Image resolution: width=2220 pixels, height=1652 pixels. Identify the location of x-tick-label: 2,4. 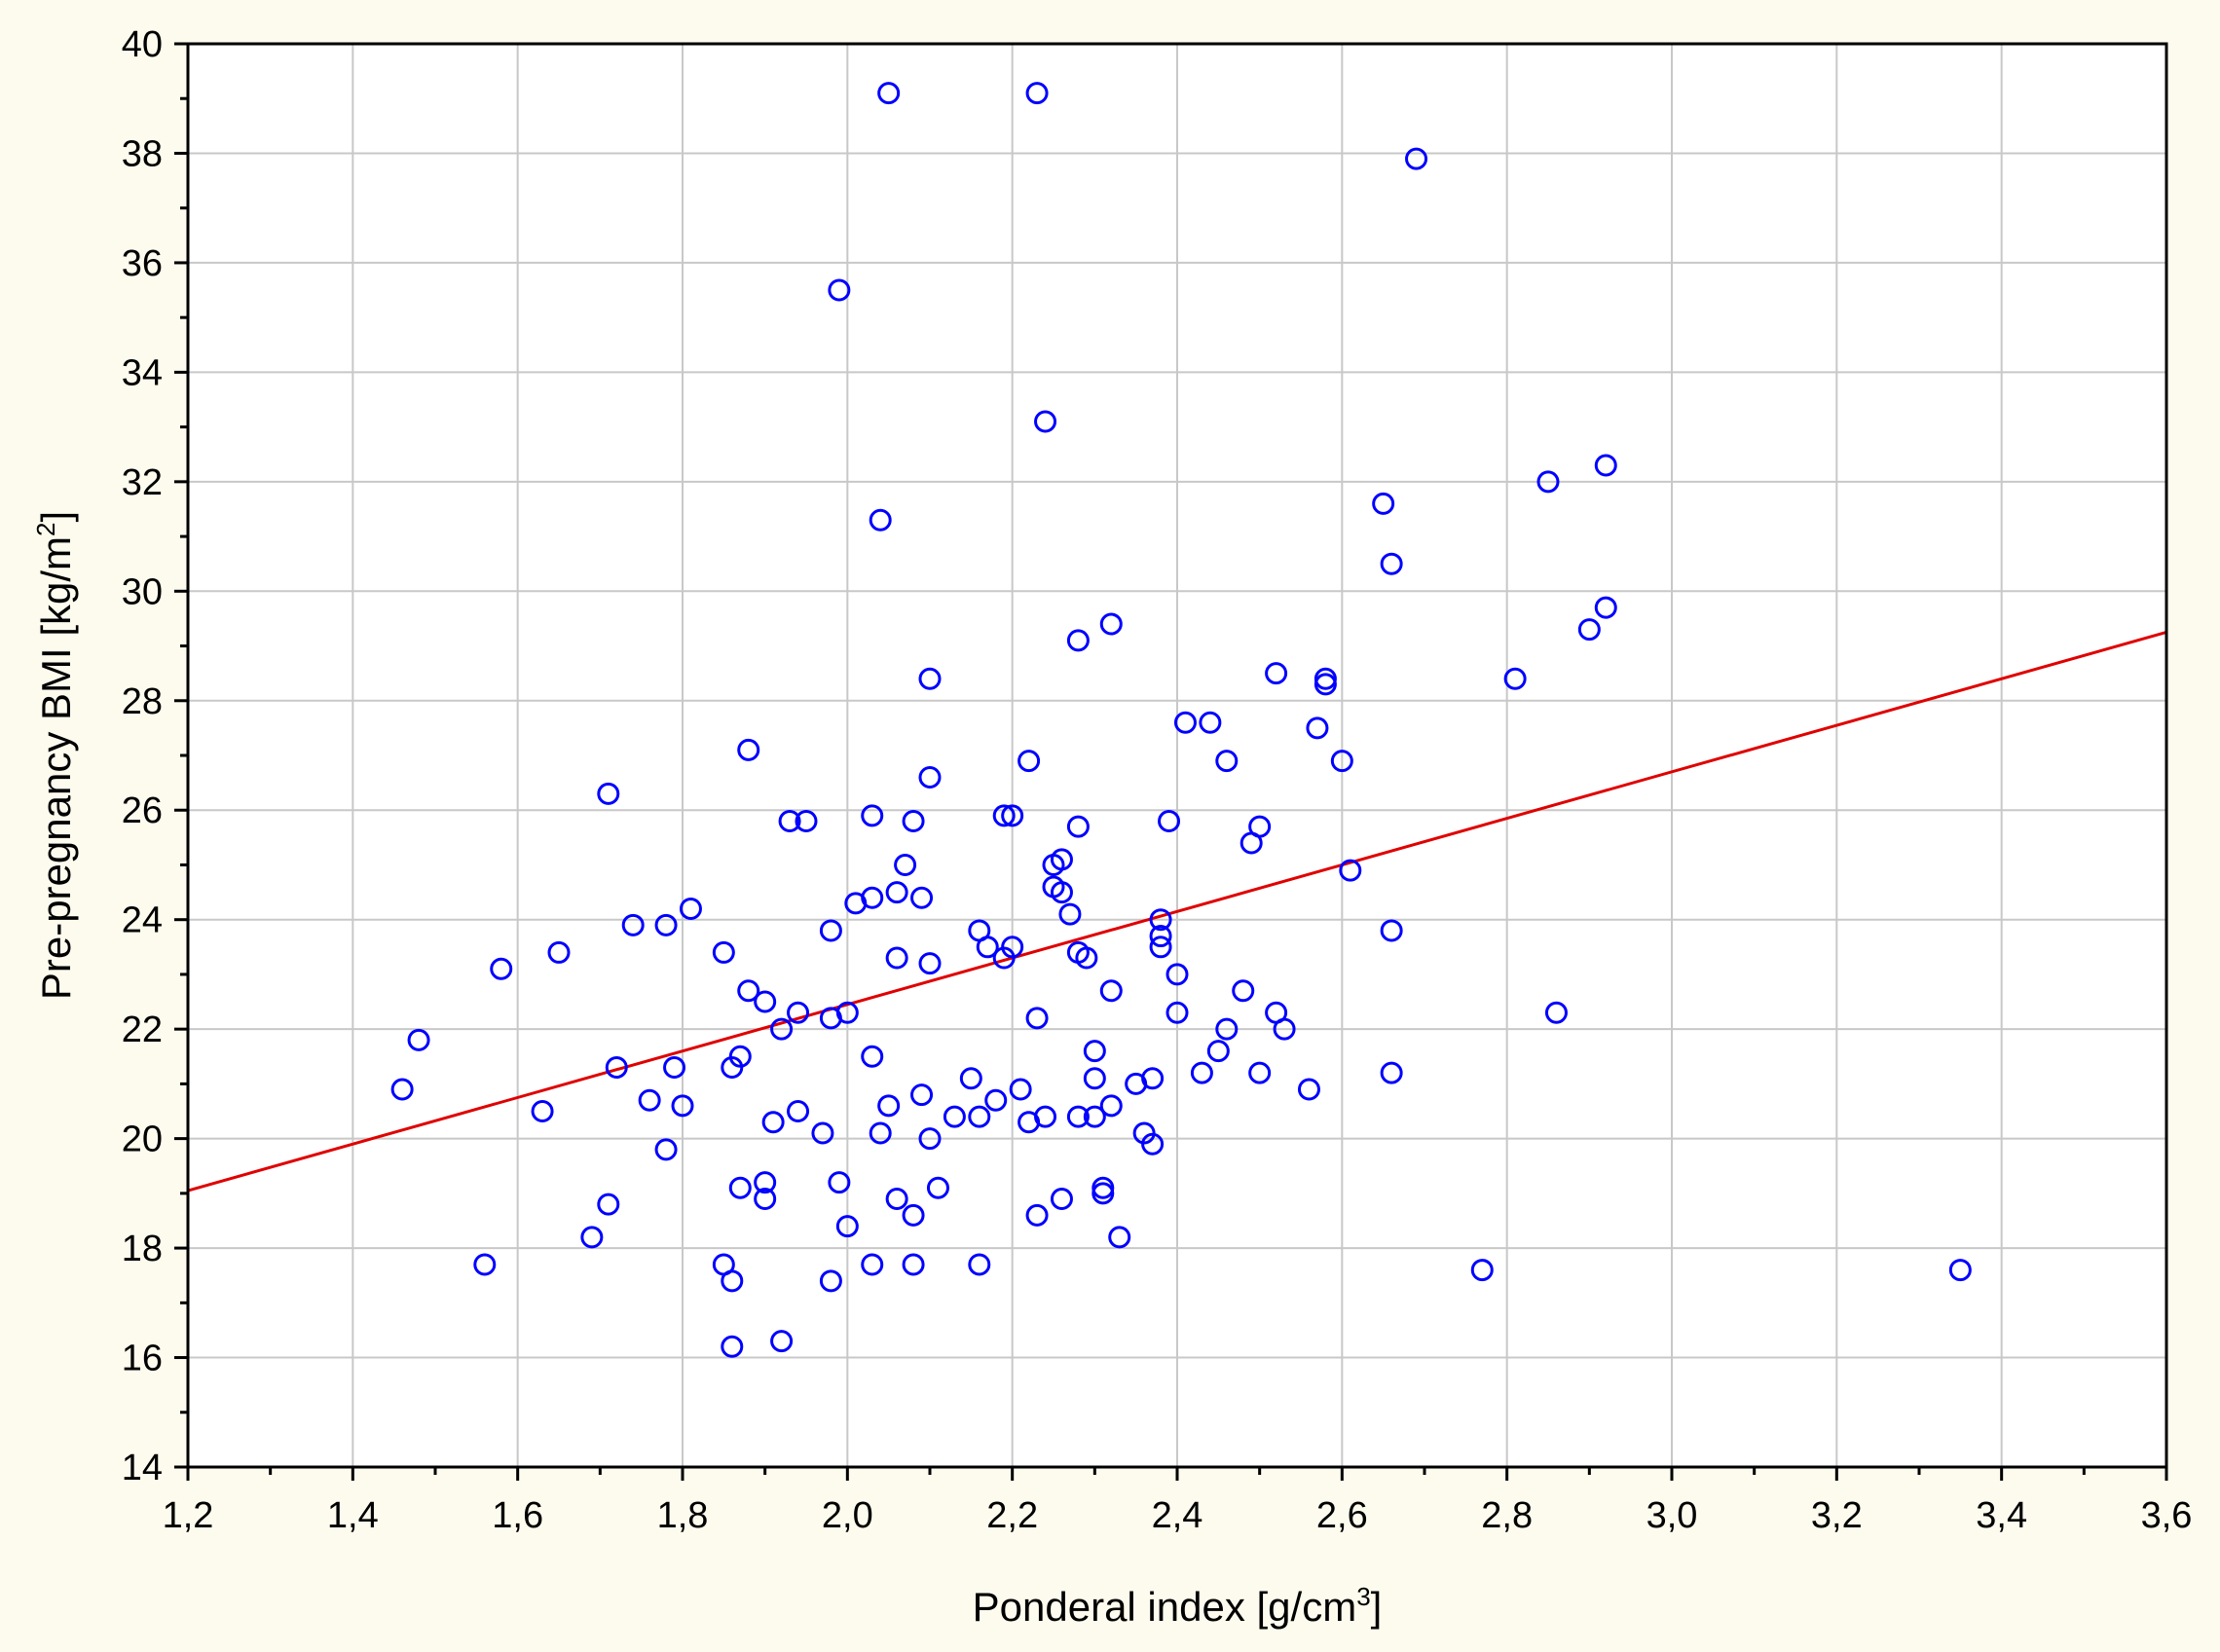
(1177, 1515).